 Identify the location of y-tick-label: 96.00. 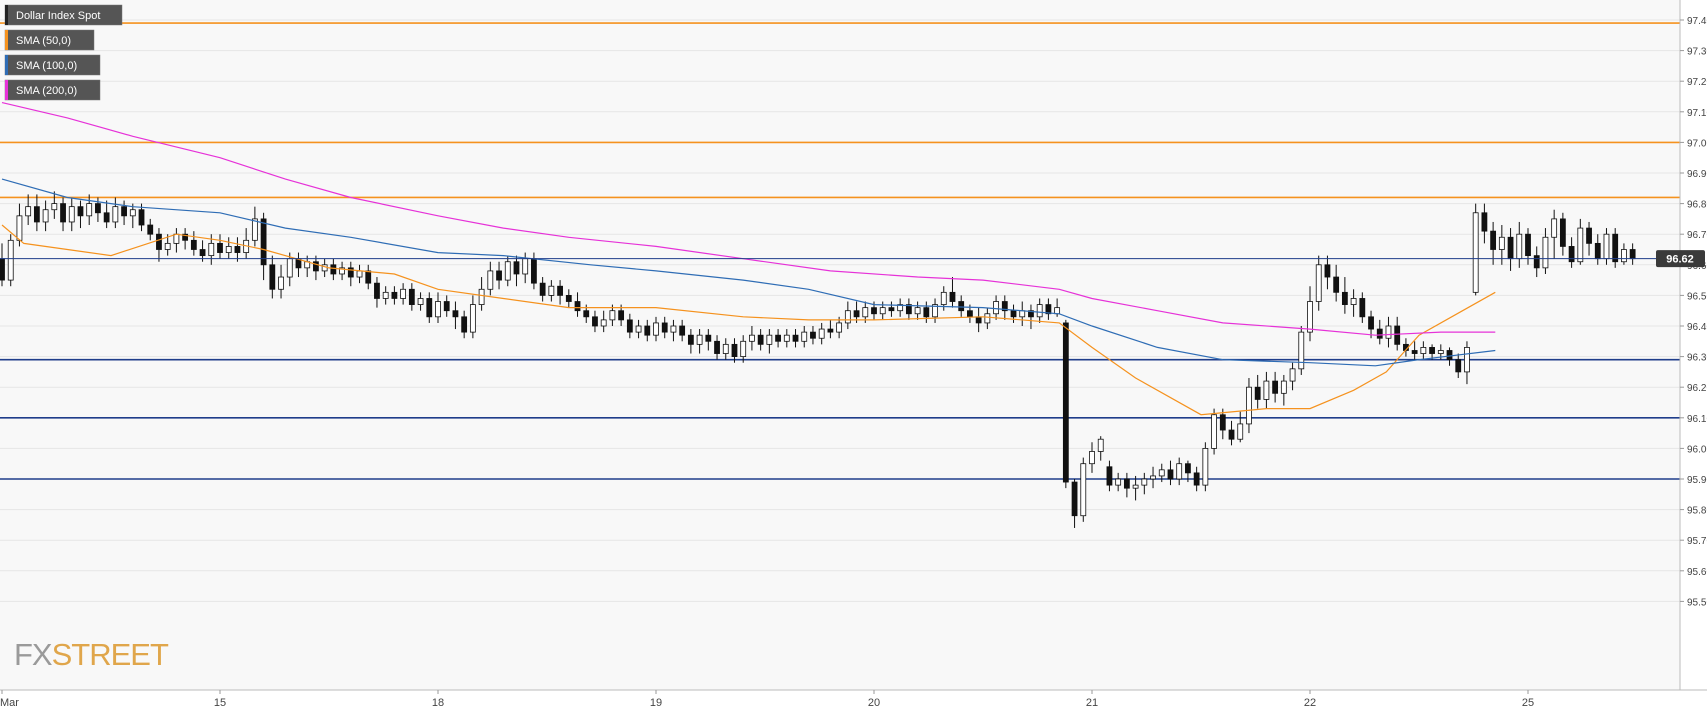
(1697, 449).